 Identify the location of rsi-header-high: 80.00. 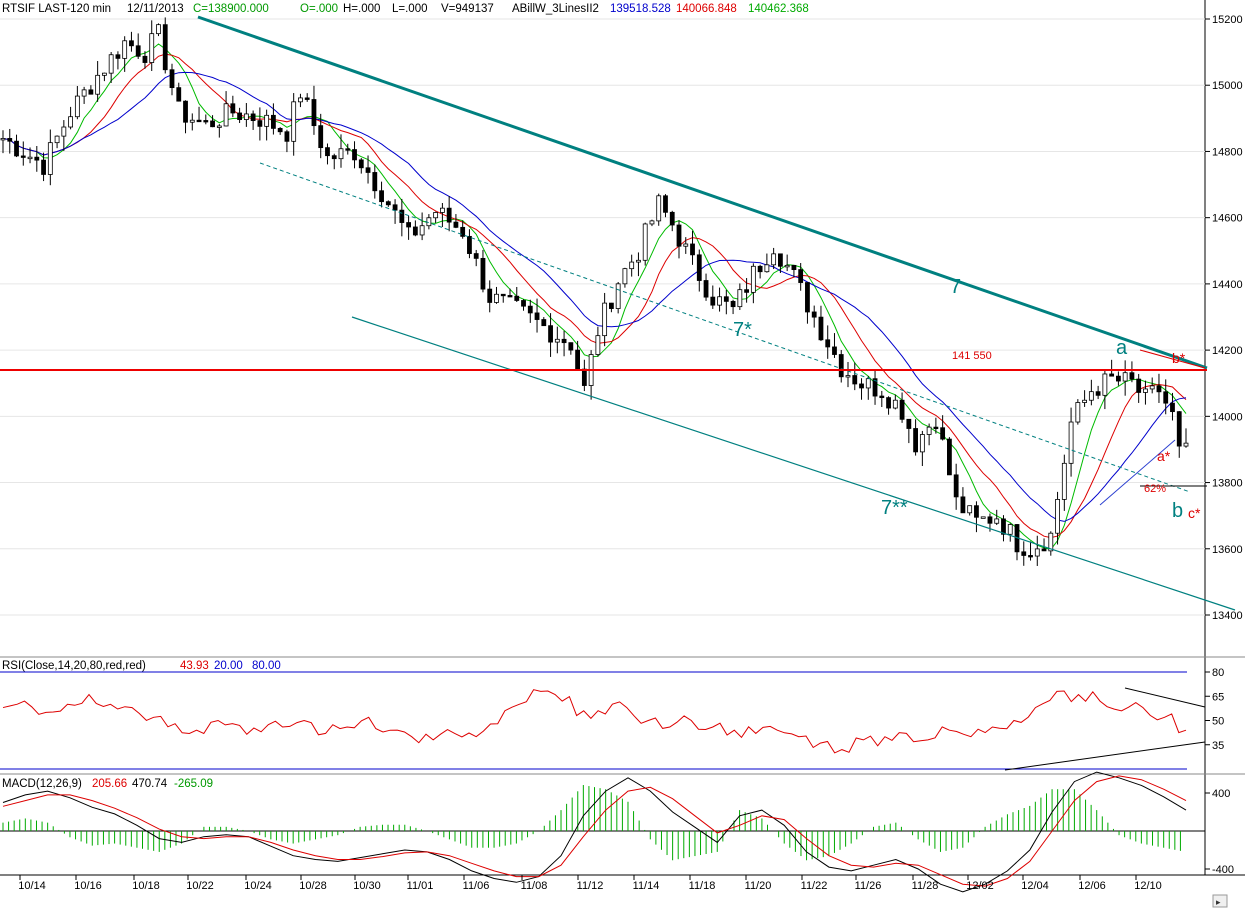
(266, 666).